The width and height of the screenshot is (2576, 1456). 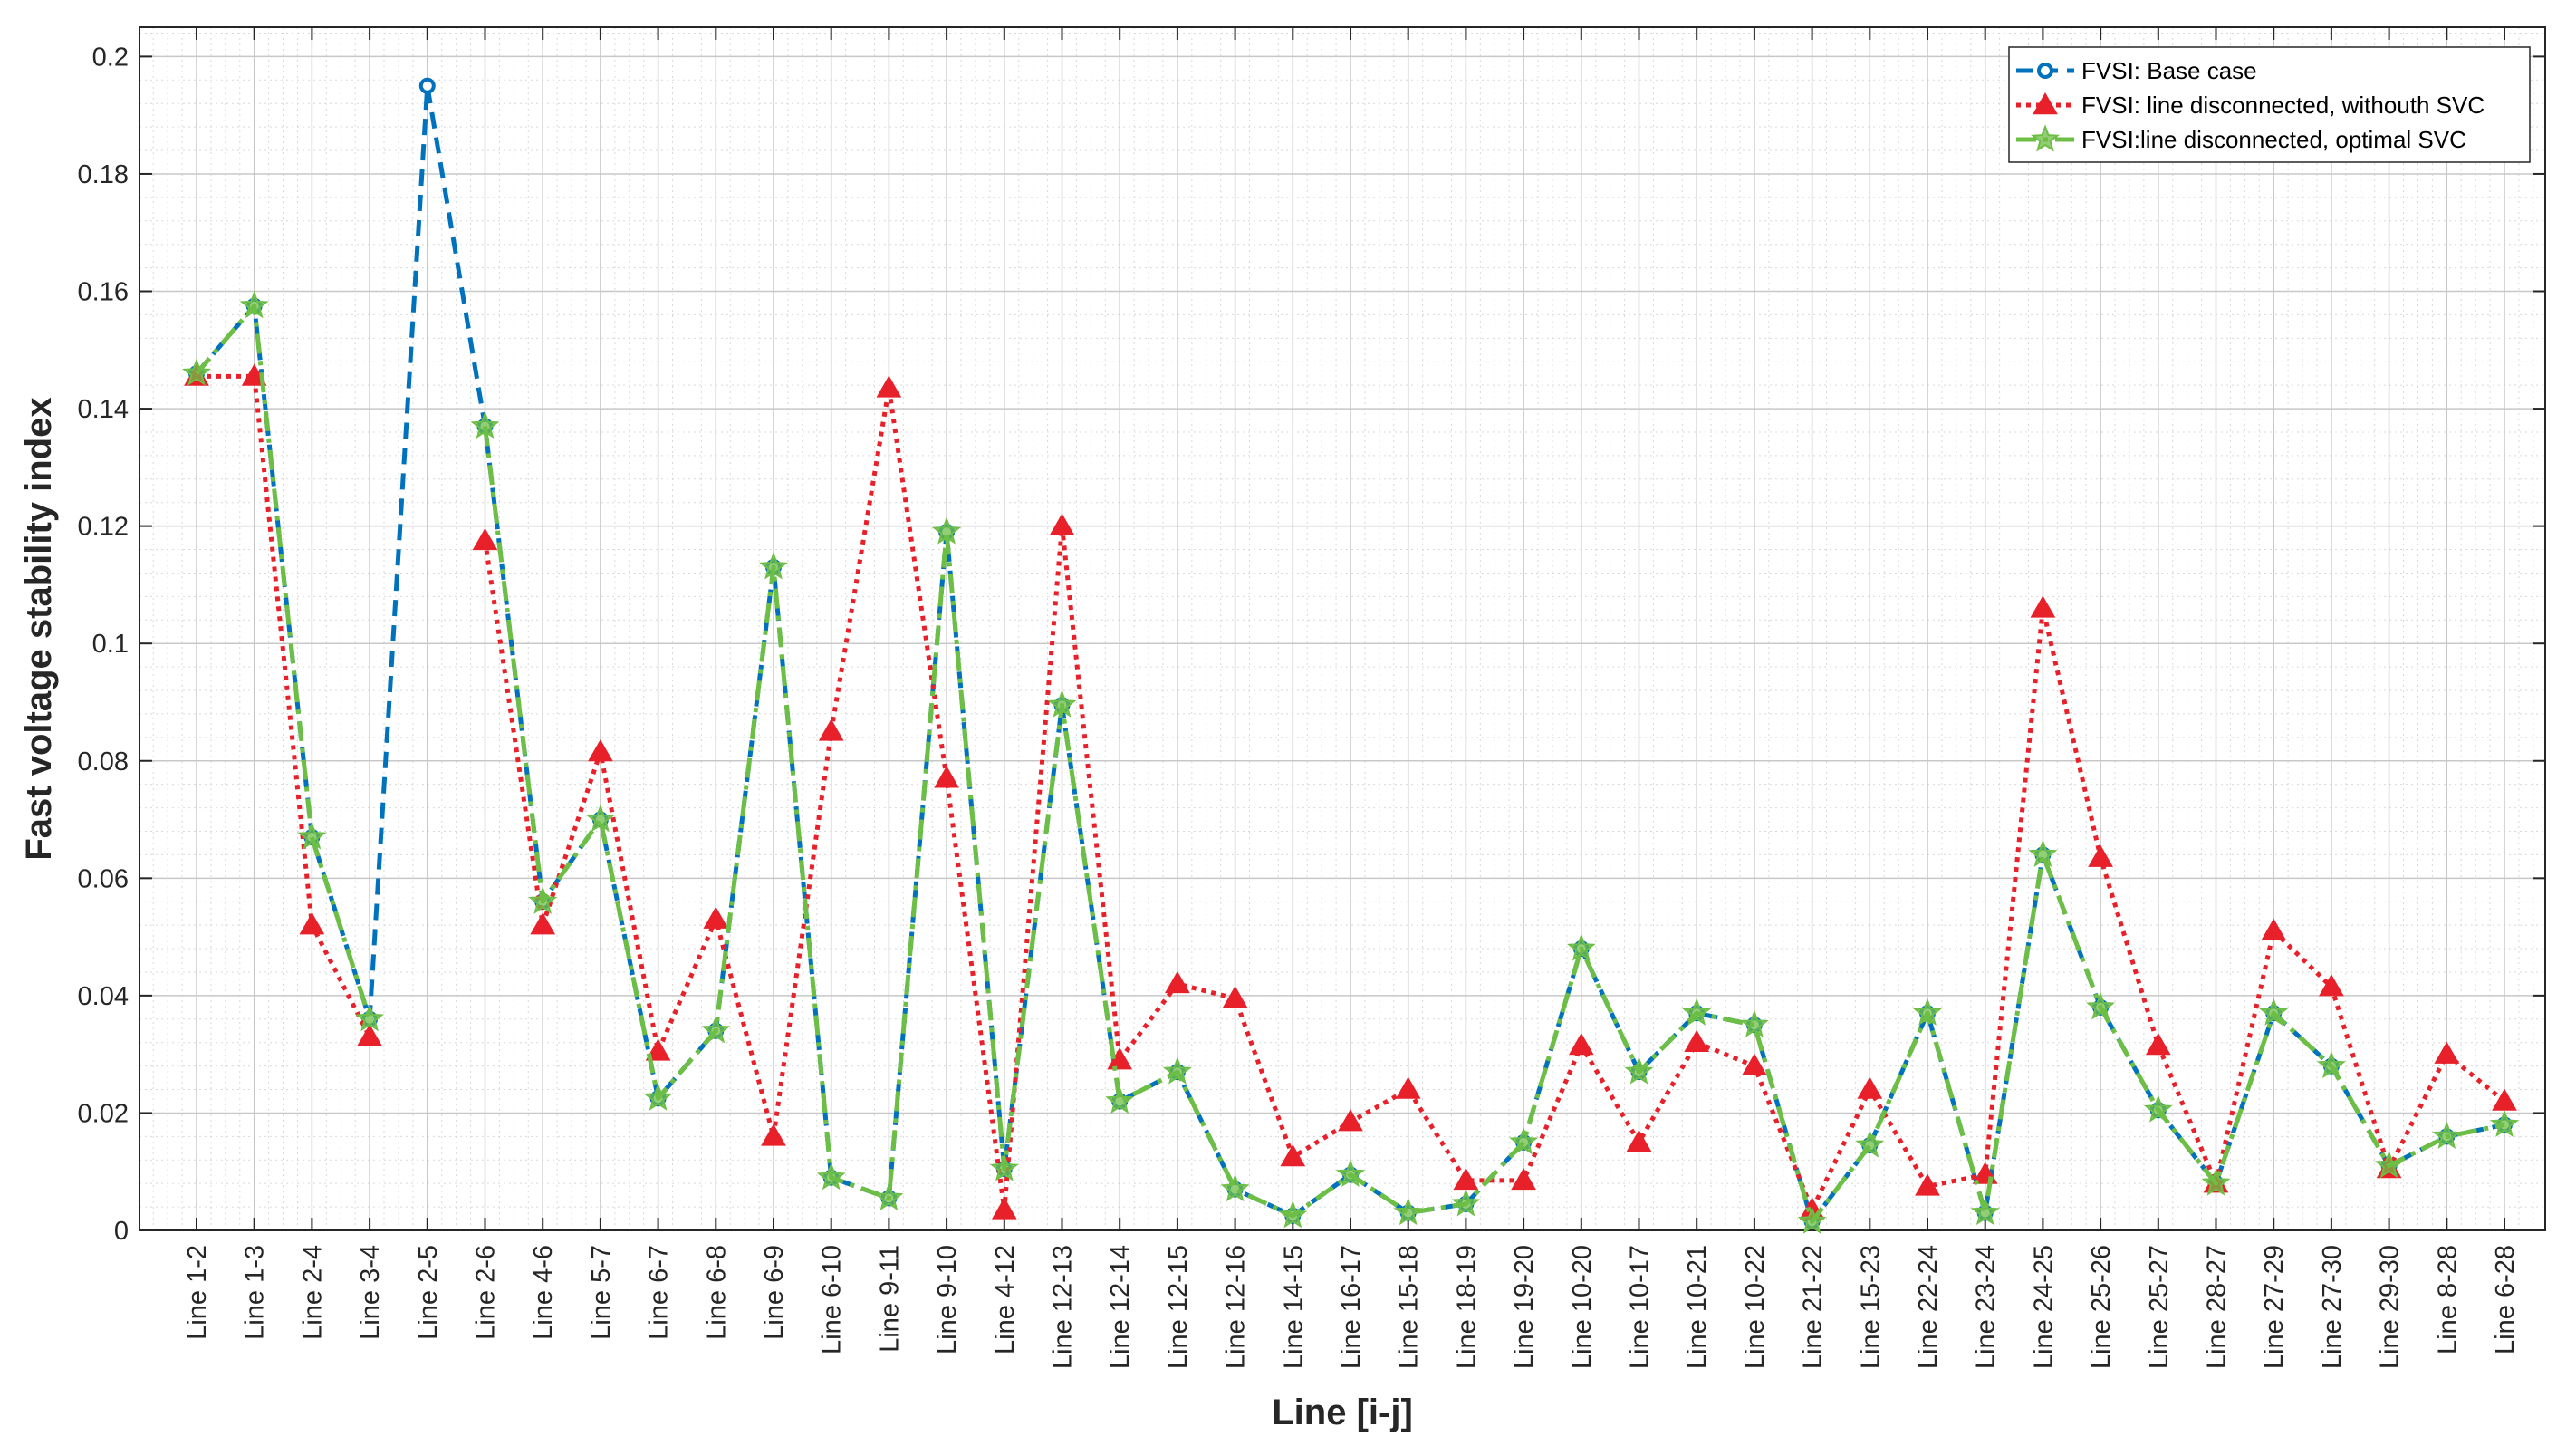 What do you see at coordinates (2283, 105) in the screenshot?
I see `legend-label: FVSI: line disconnected, withouth SVC` at bounding box center [2283, 105].